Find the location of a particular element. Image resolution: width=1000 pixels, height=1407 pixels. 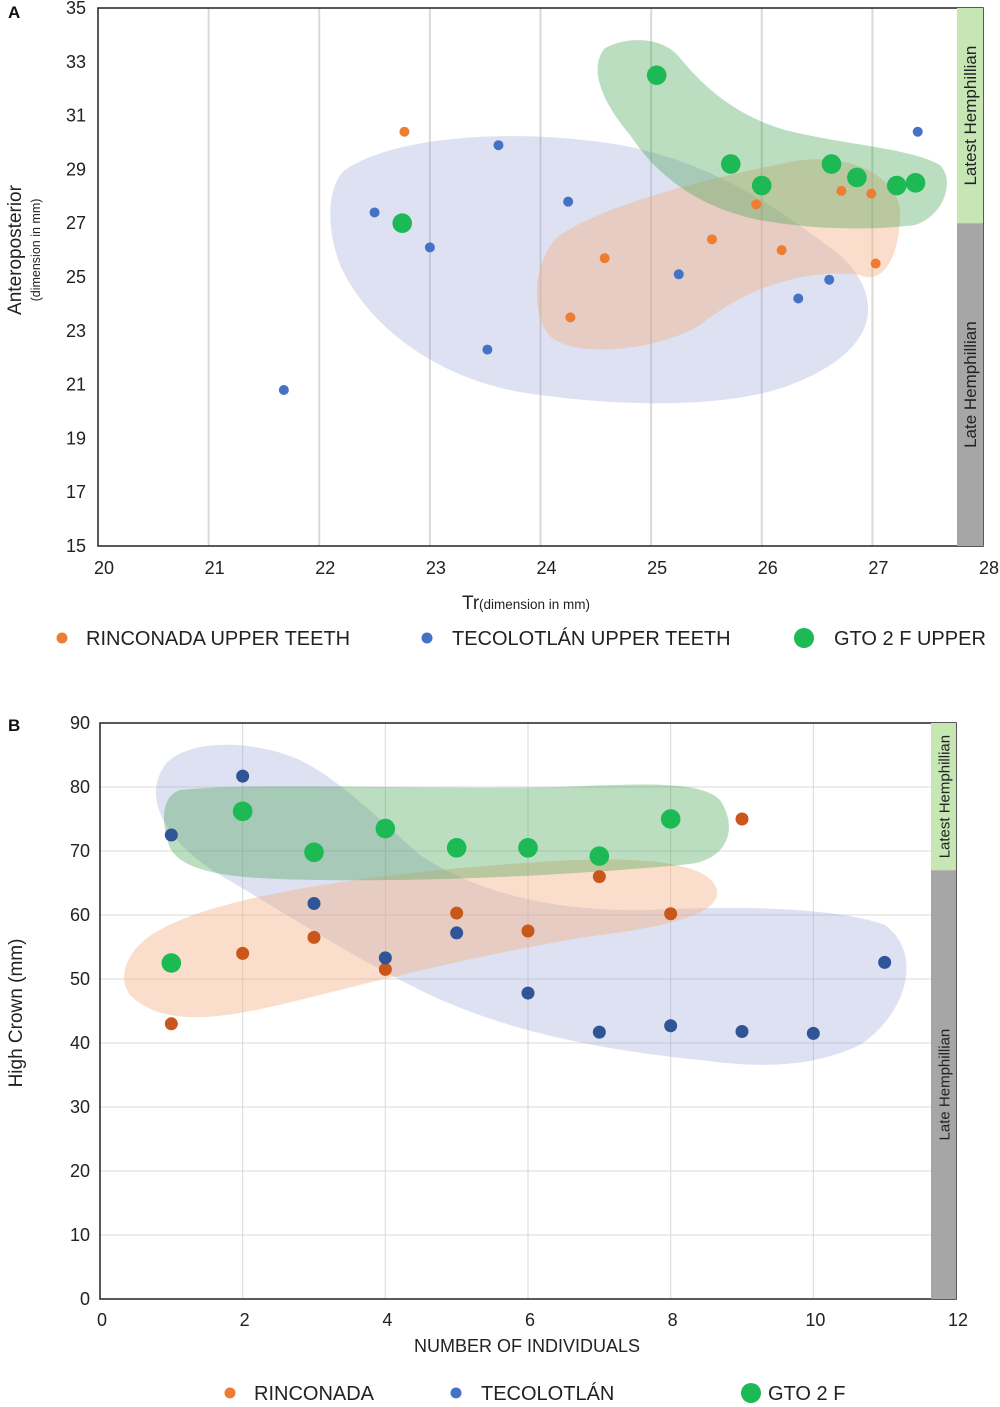

panel-a-xtick-label: 28 is located at coordinates (989, 568).